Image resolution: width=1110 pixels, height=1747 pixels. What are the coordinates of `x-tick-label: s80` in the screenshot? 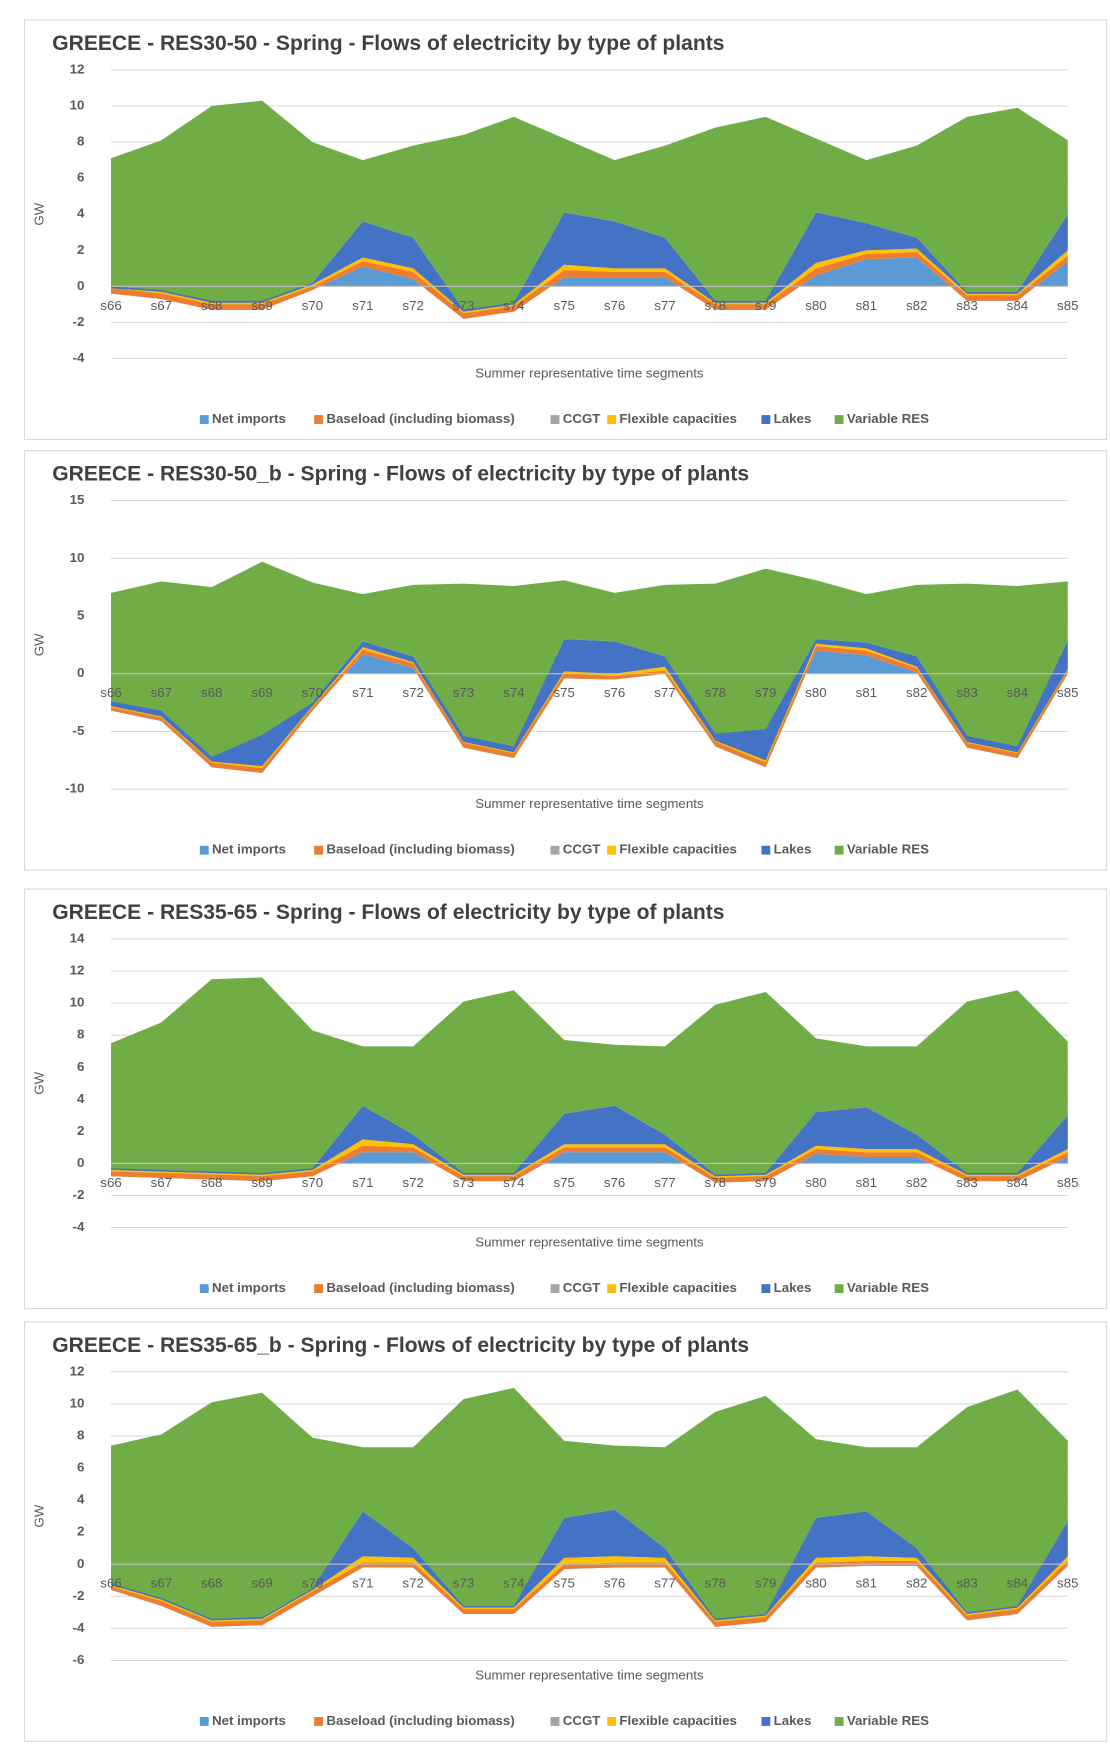 It's located at (815, 305).